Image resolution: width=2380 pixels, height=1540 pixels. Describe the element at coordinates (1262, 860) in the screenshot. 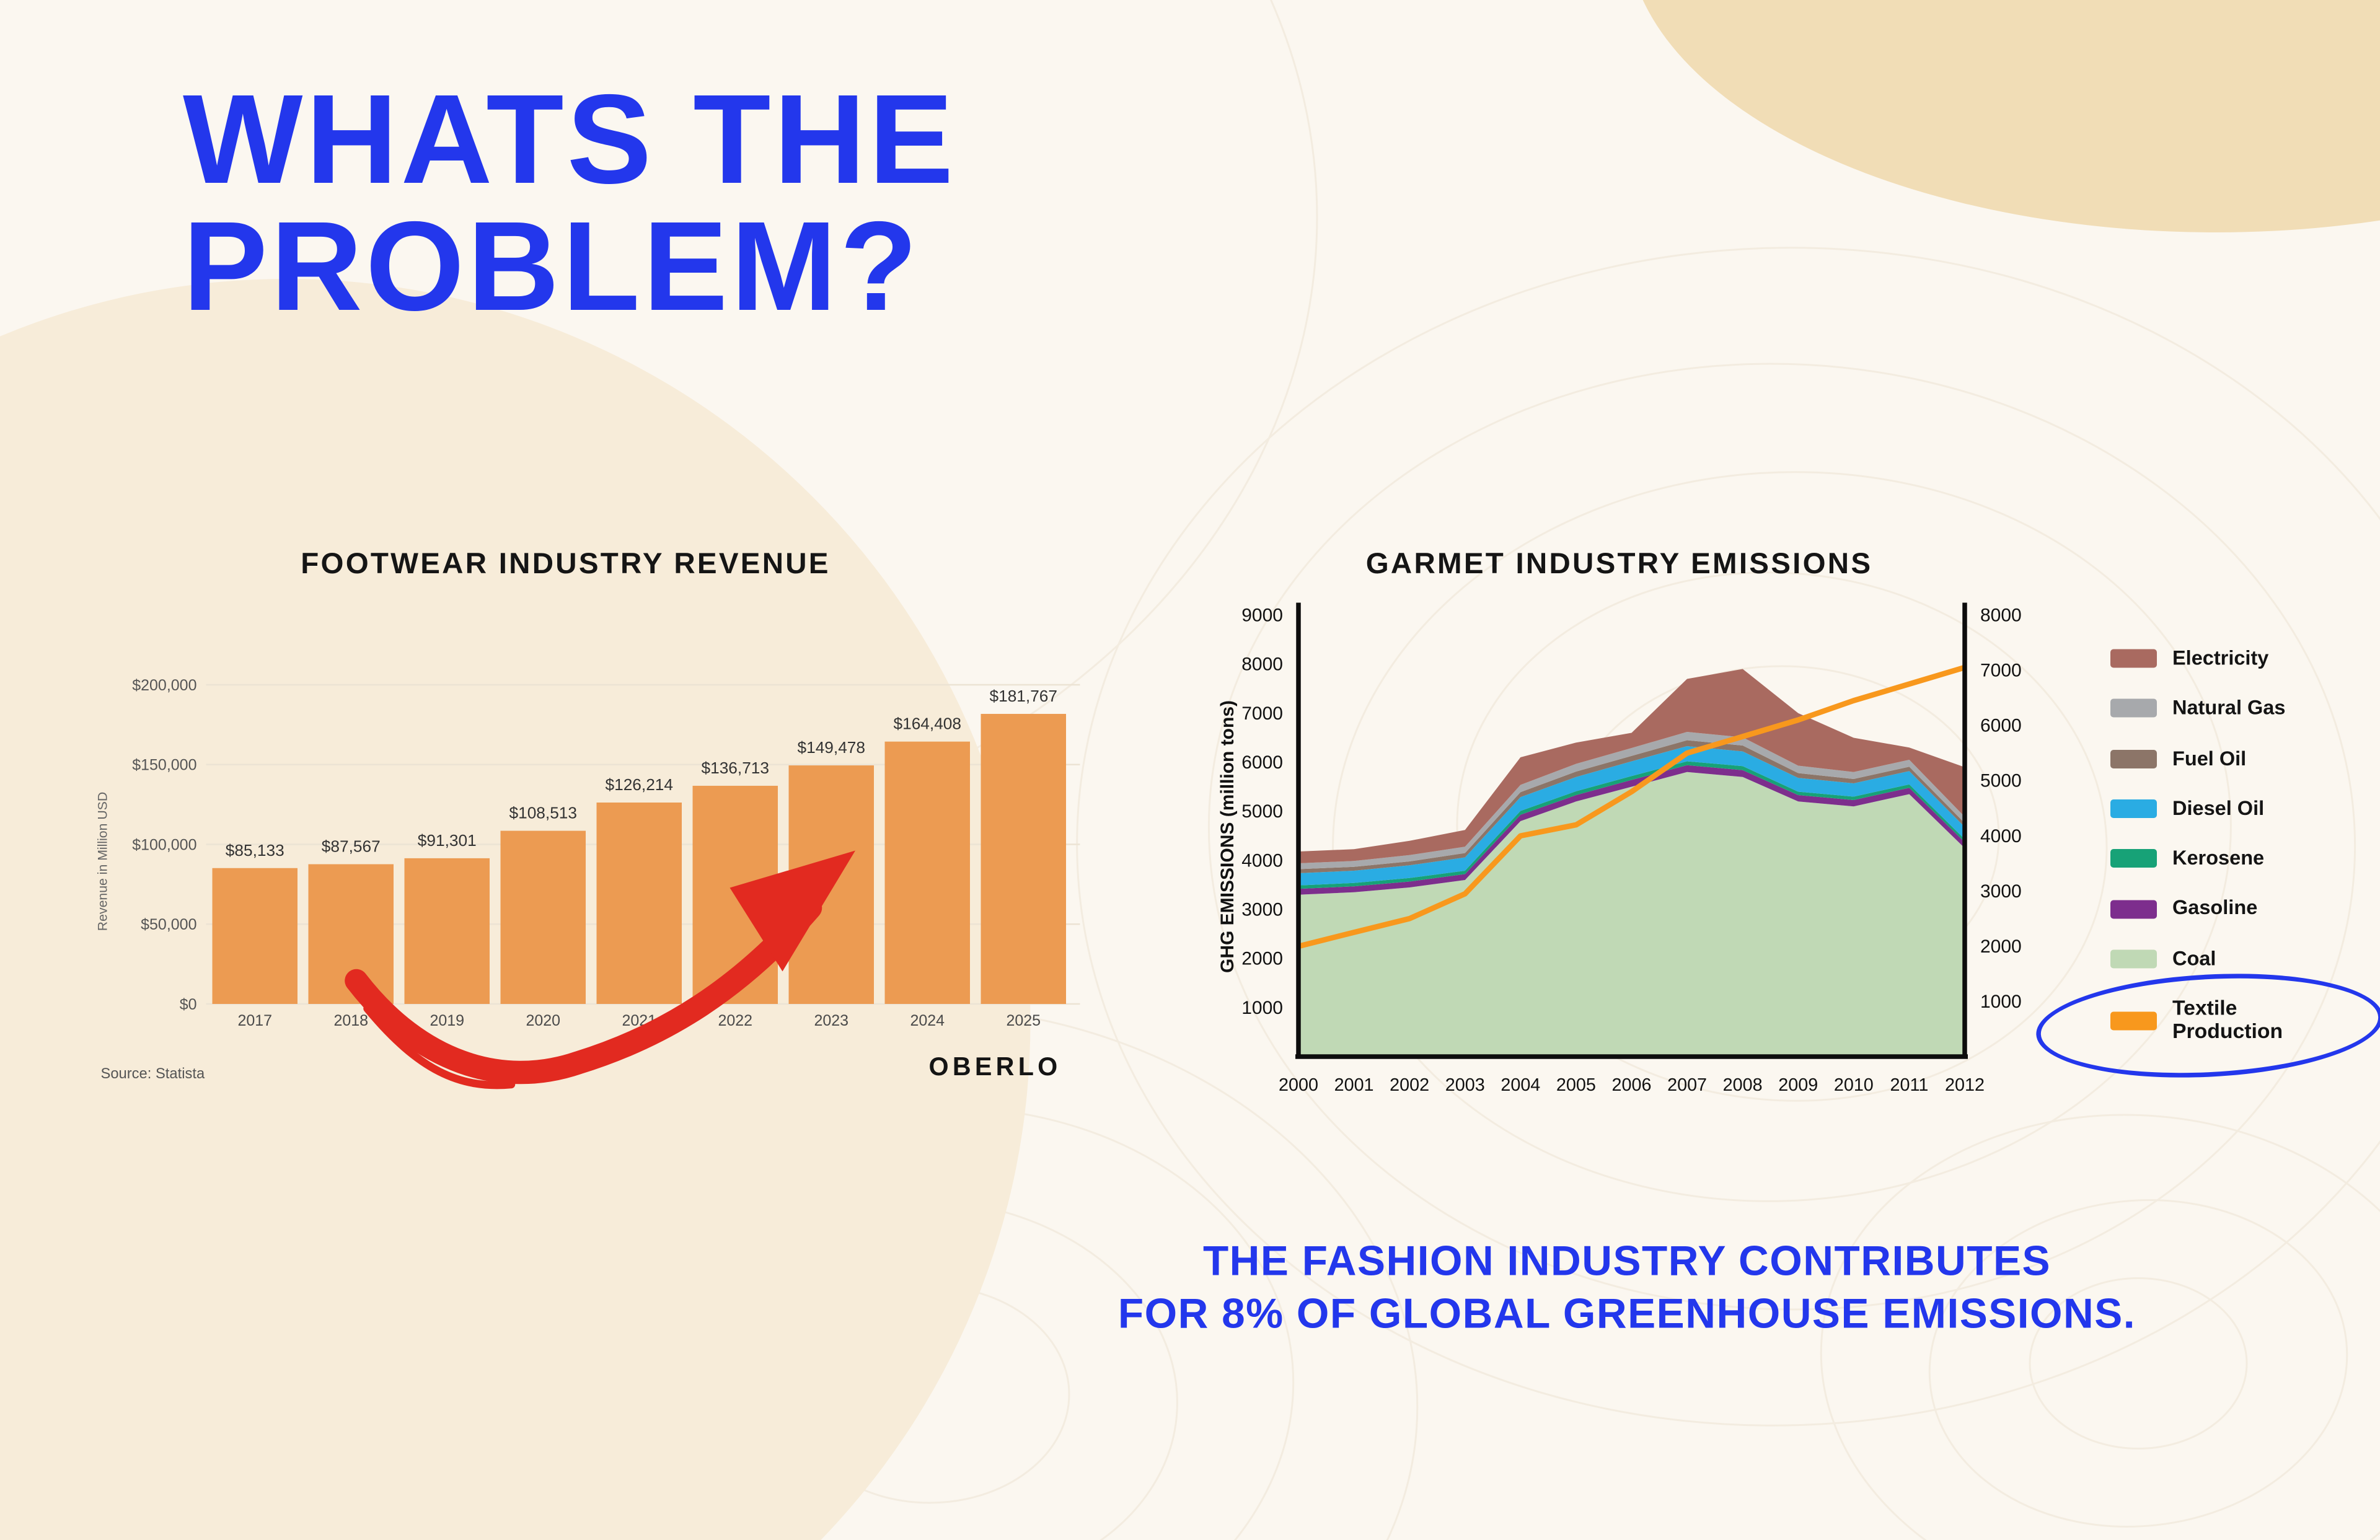

I see `left-tick-label: 4000` at that location.